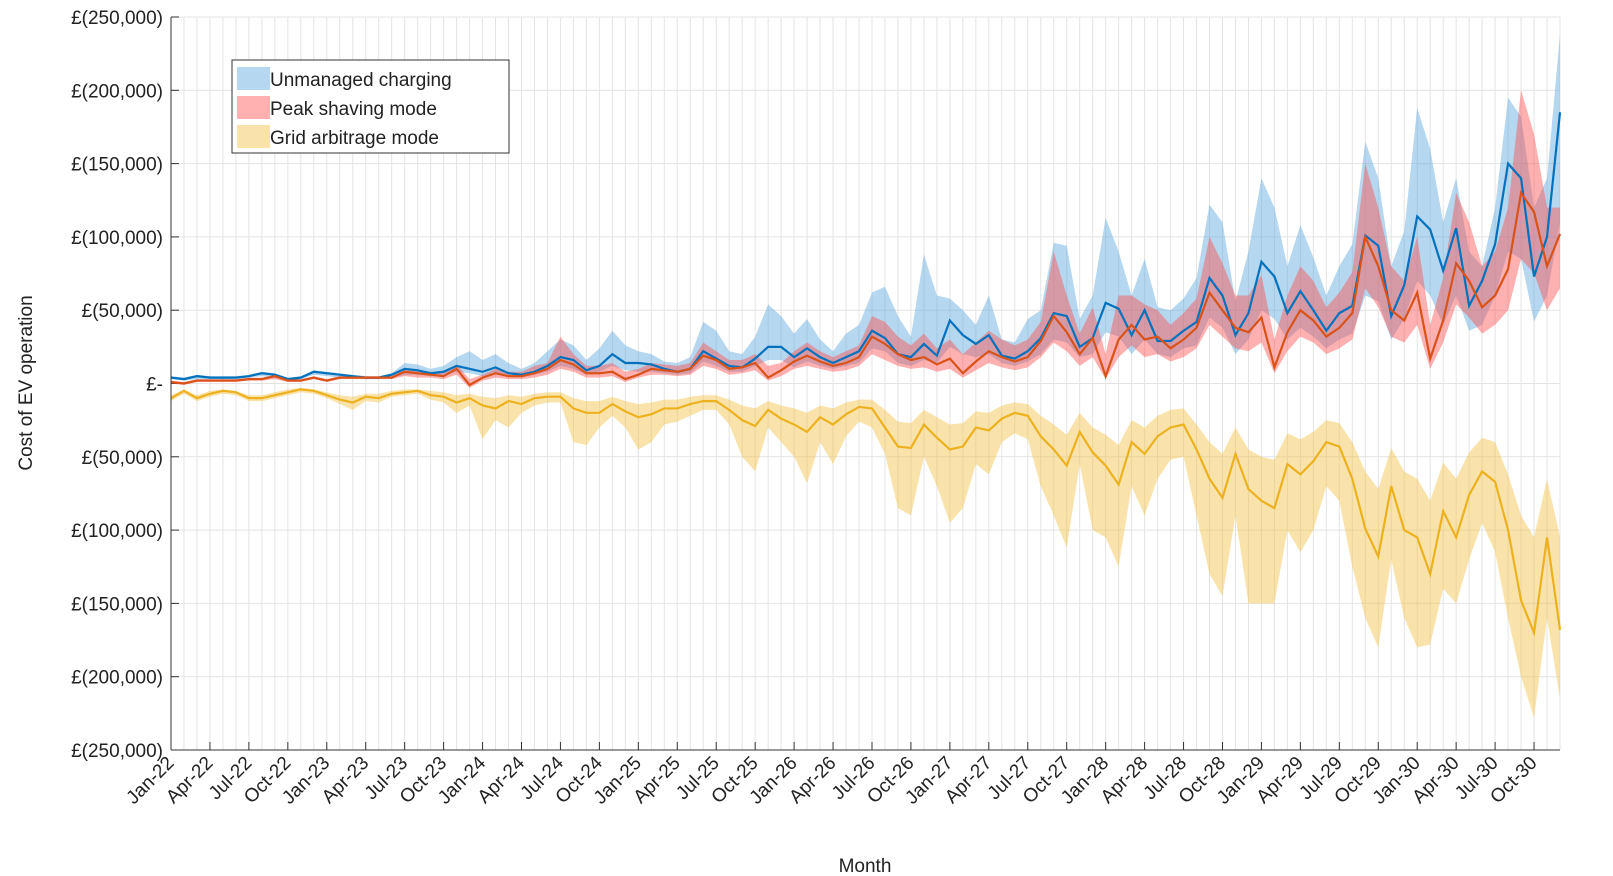  Describe the element at coordinates (865, 866) in the screenshot. I see `x-axis-label: Month` at that location.